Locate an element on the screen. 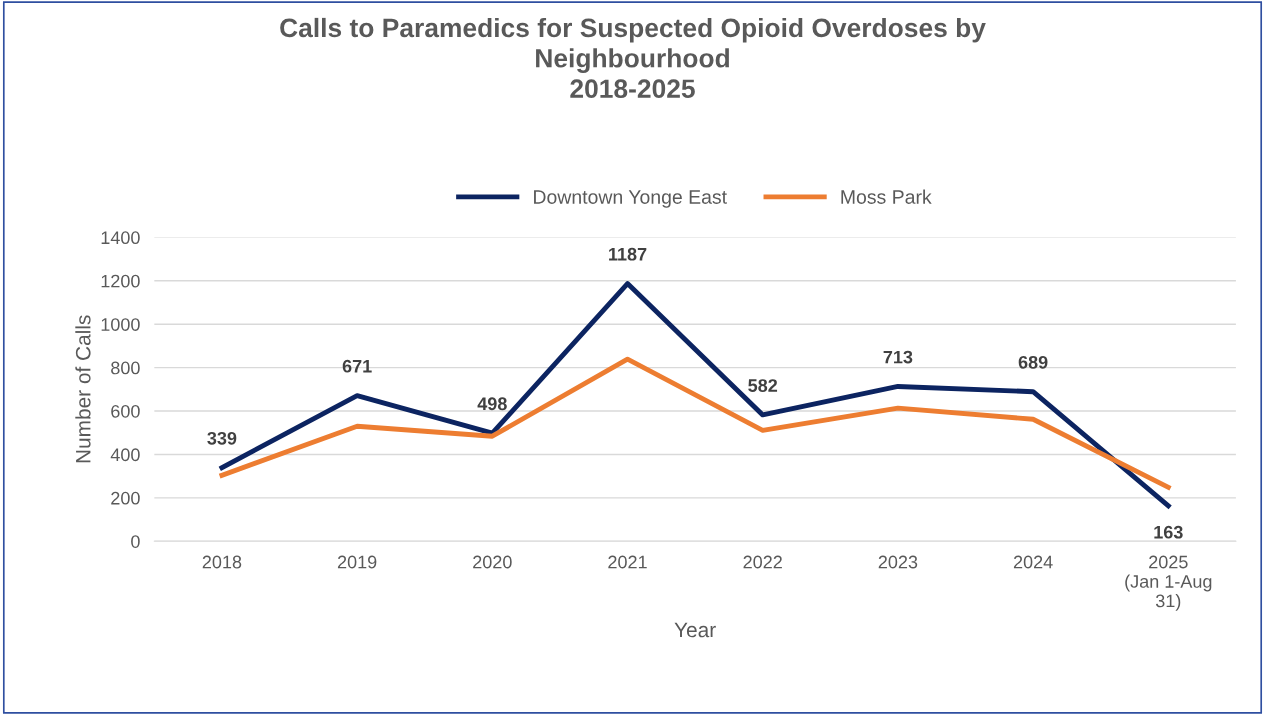 This screenshot has width=1265, height=715. data-label: 163 is located at coordinates (1168, 532).